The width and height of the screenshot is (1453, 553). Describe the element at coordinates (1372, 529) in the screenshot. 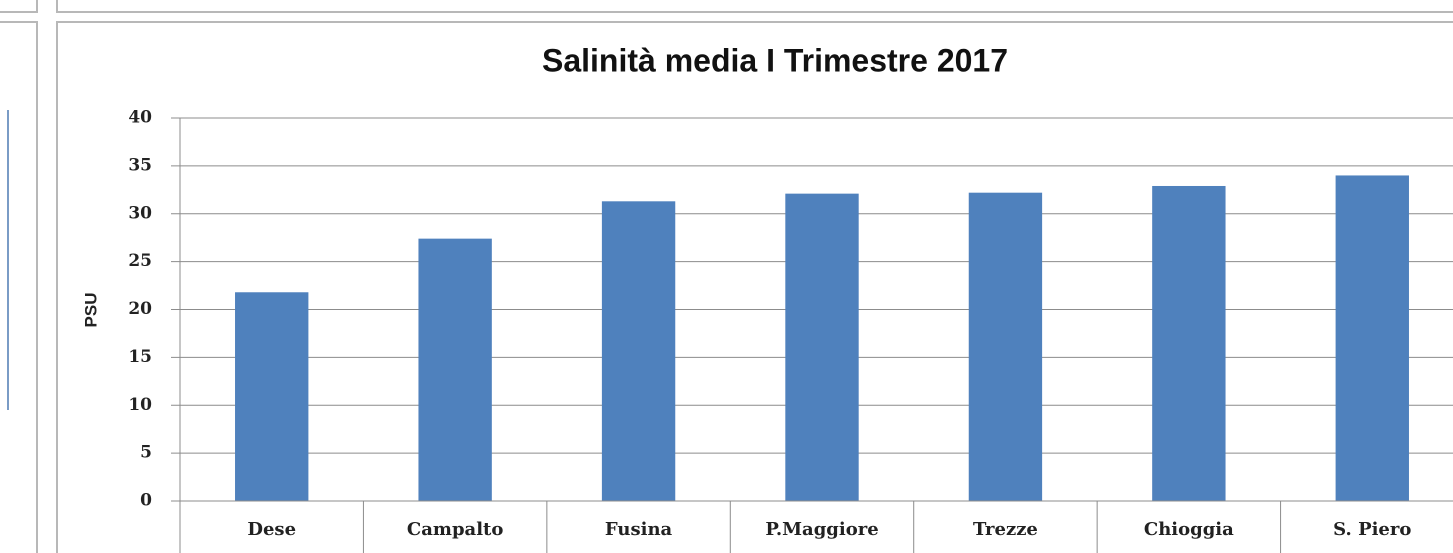

I see `x-tick-label: S. Piero` at that location.